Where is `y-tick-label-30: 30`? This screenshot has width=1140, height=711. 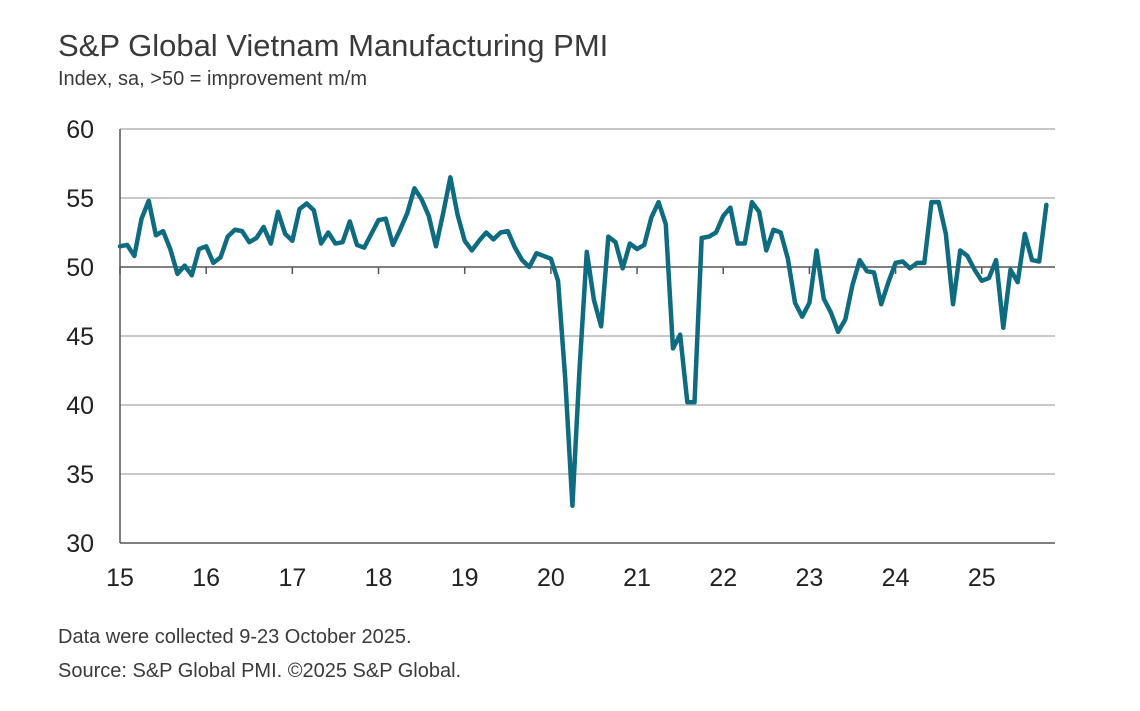 y-tick-label-30: 30 is located at coordinates (80, 544).